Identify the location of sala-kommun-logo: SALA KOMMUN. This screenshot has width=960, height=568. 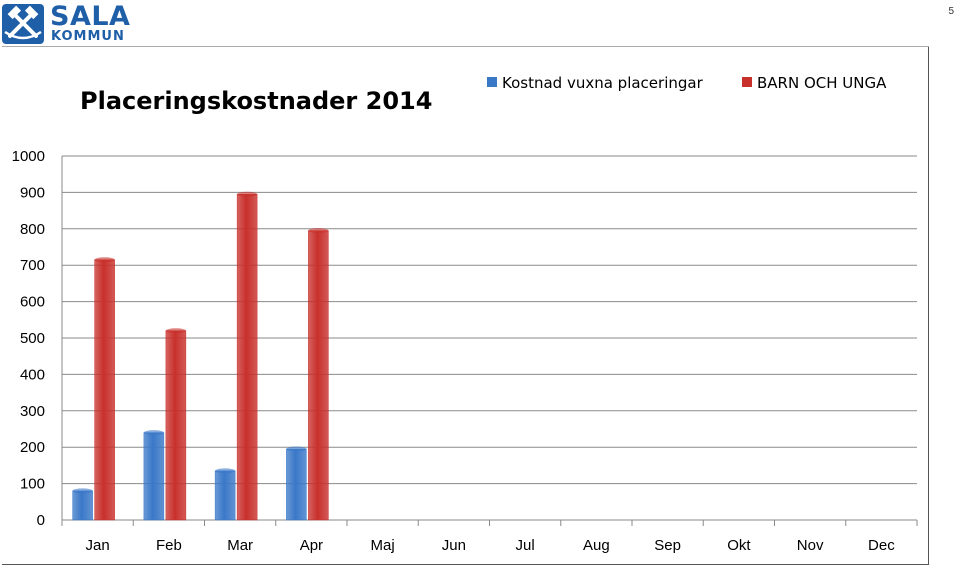
(67, 23).